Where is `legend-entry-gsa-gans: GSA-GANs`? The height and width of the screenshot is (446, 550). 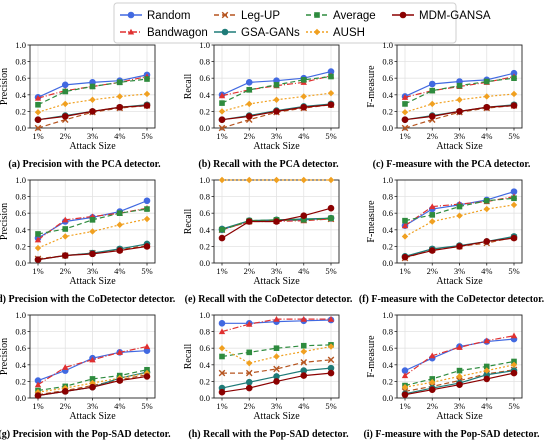 legend-entry-gsa-gans: GSA-GANs is located at coordinates (257, 33).